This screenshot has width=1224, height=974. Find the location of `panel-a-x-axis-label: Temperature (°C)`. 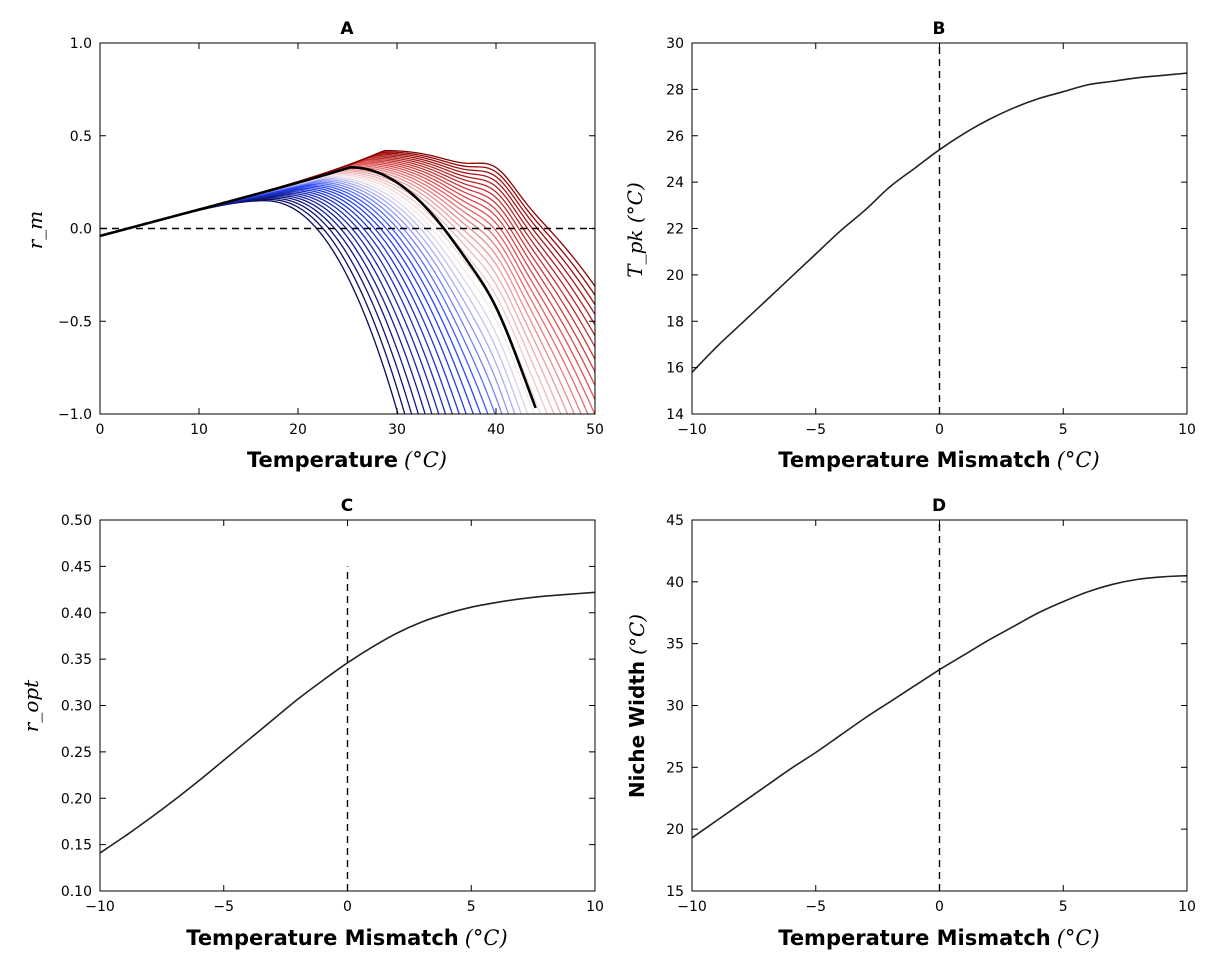

panel-a-x-axis-label: Temperature (°C) is located at coordinates (347, 460).